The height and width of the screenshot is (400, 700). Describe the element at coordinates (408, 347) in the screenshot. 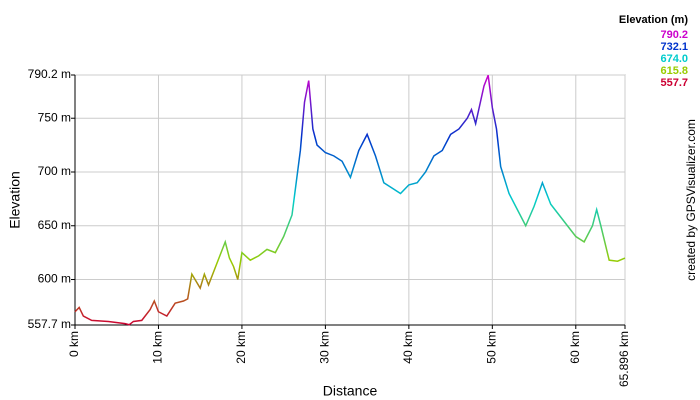

I see `x-tick-label: 40 km` at that location.